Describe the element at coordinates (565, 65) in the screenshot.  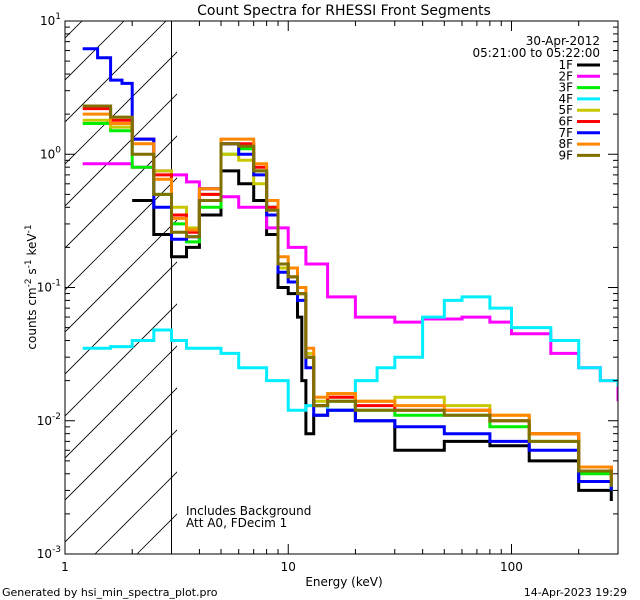
I see `legend-label: 1F` at that location.